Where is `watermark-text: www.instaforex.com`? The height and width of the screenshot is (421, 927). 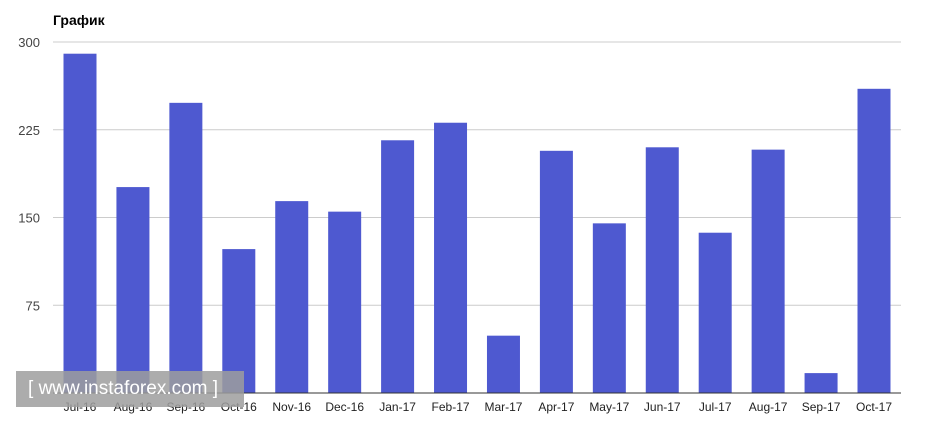
watermark-text: www.instaforex.com is located at coordinates (123, 388).